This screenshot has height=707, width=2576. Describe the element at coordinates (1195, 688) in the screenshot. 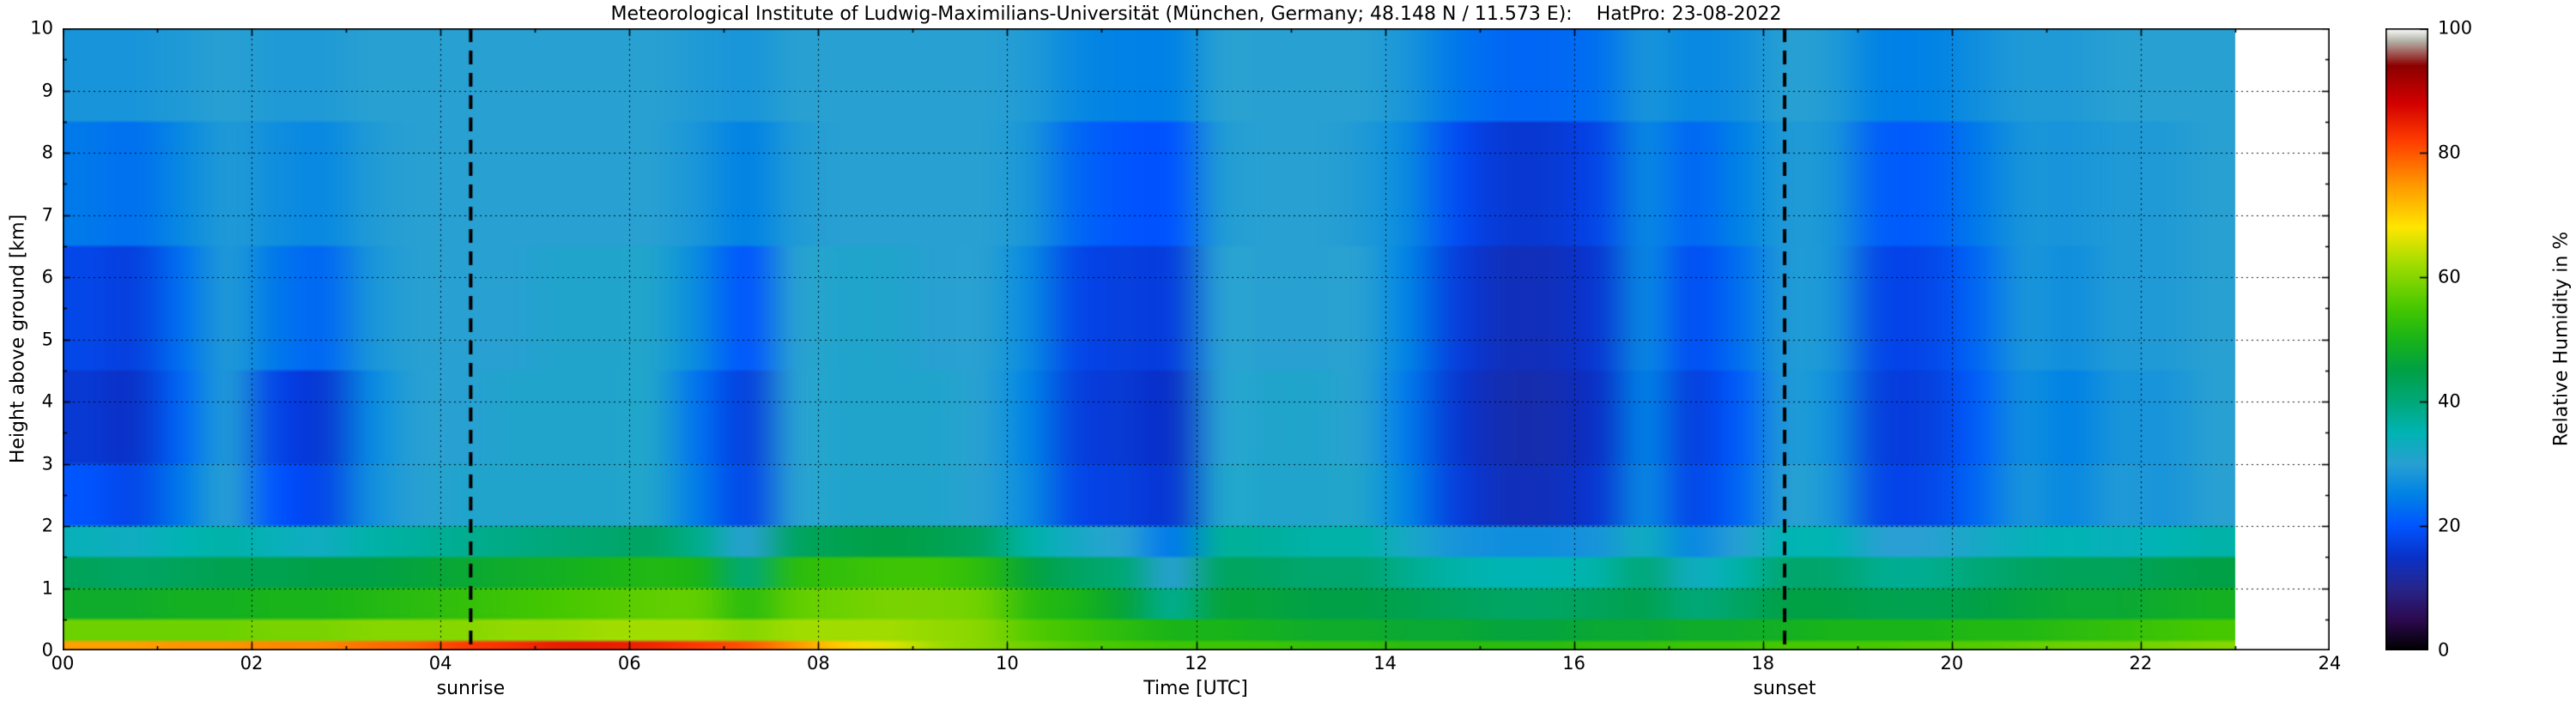

I see `x-axis-label: Time [UTC]` at that location.